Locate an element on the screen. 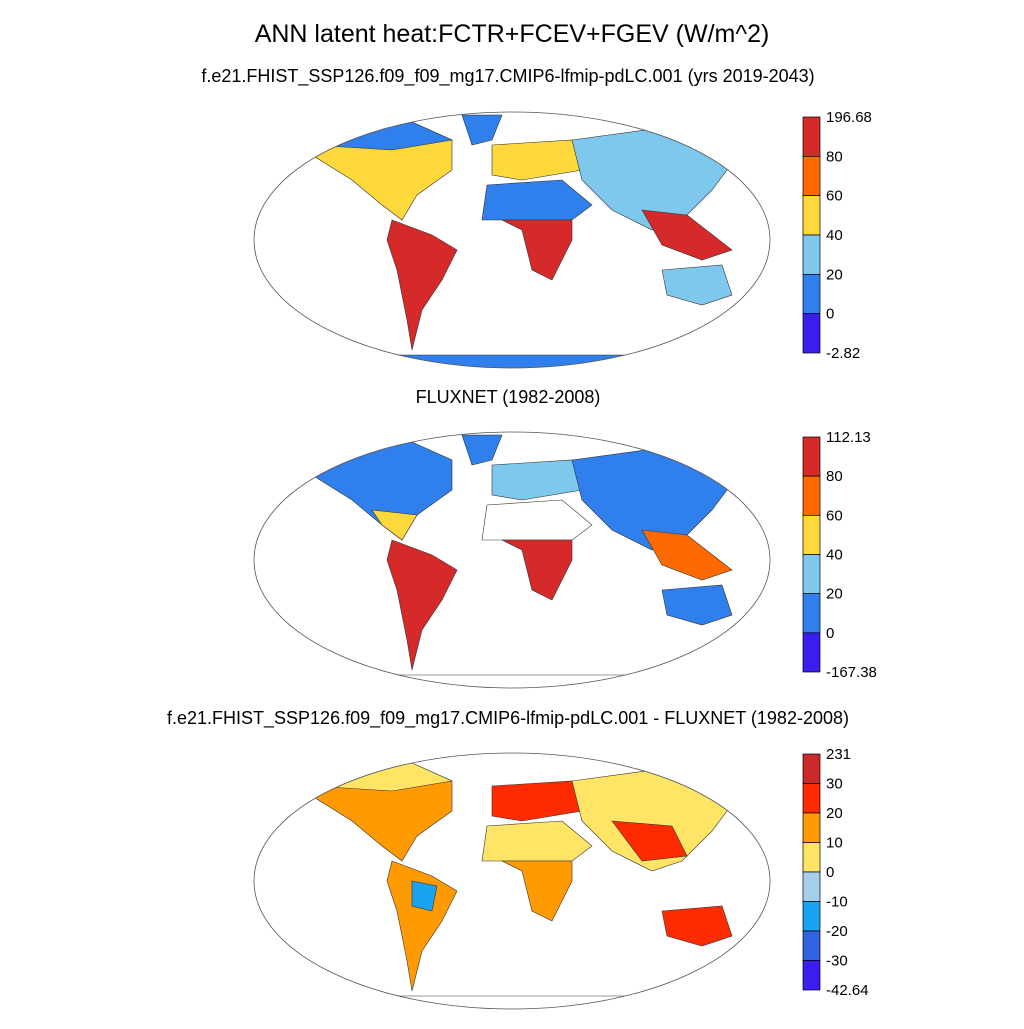 The width and height of the screenshot is (1024, 1029). colorbar-label: -20 is located at coordinates (837, 931).